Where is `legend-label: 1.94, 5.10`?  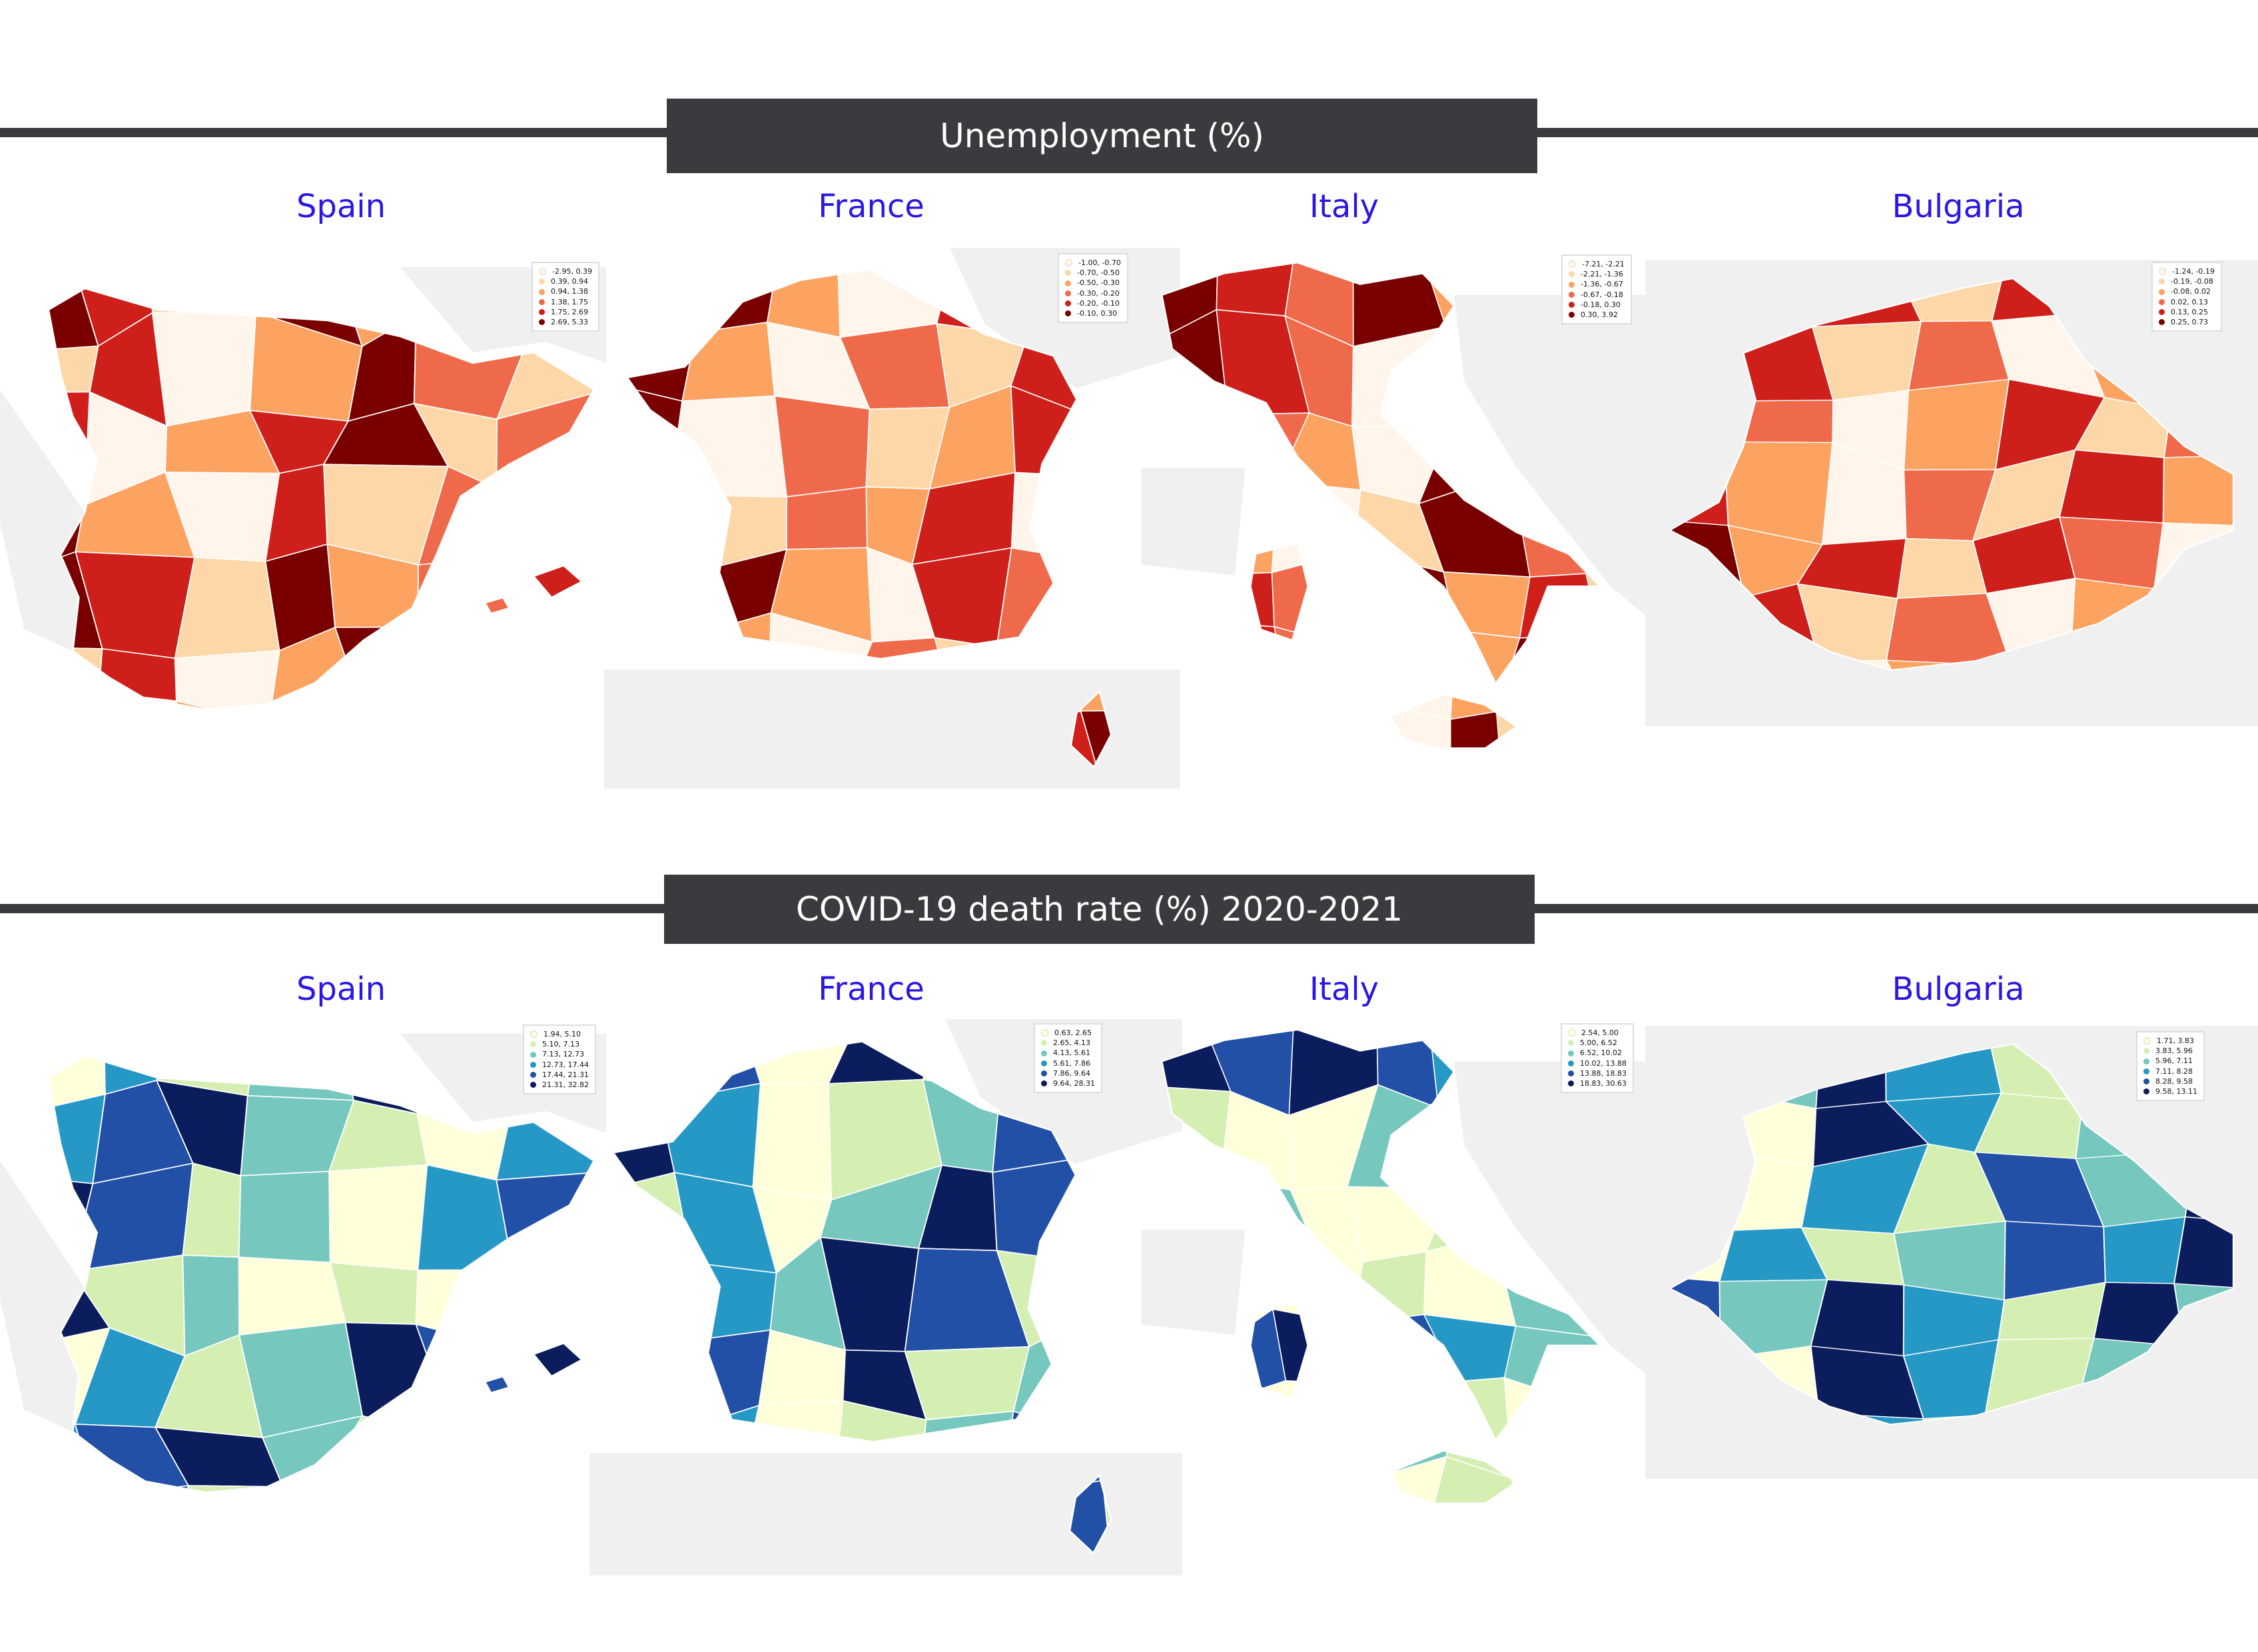
legend-label: 1.94, 5.10 is located at coordinates (562, 1034).